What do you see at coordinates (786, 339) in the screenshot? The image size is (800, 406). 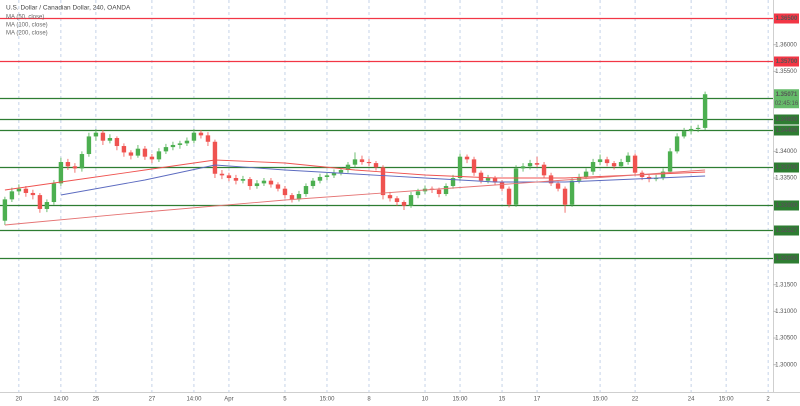 I see `y-tick-label: 1.30500` at bounding box center [786, 339].